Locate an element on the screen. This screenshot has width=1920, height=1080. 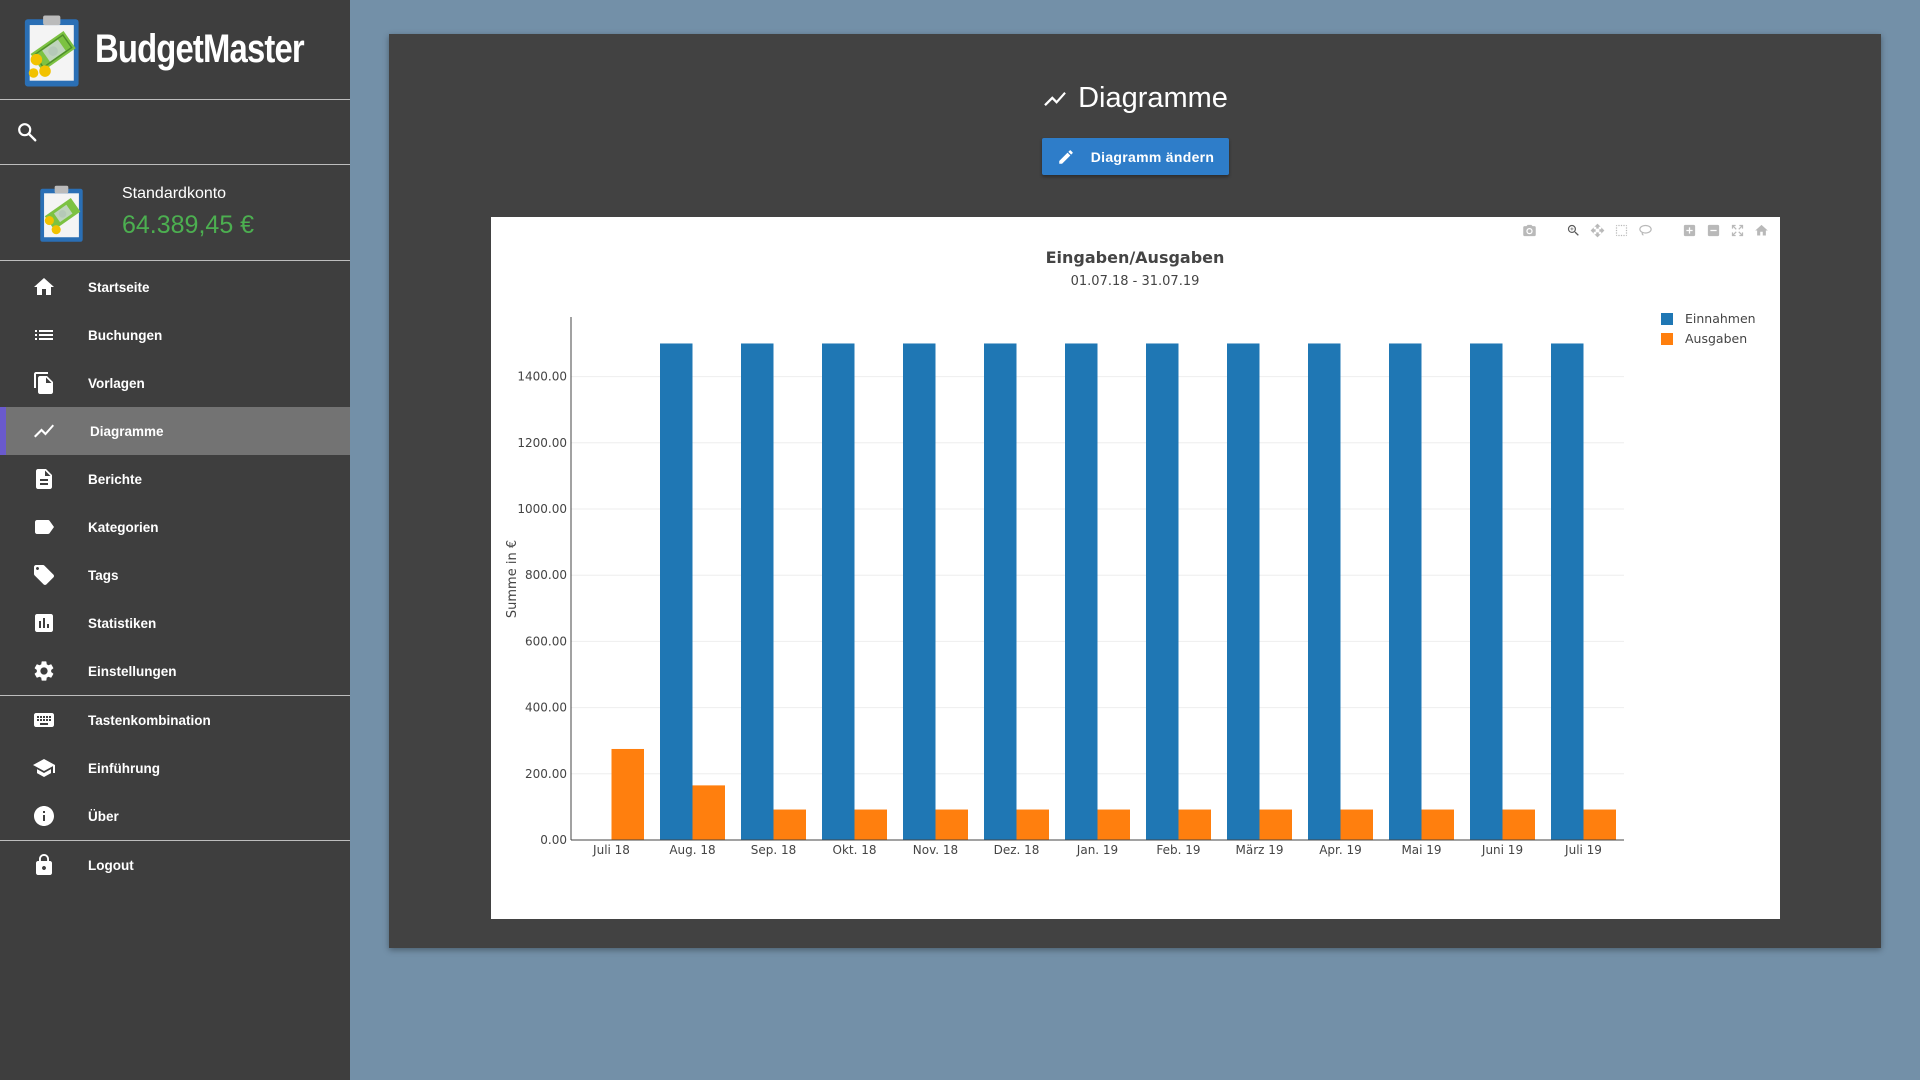
account-selector: Standardkonto 64.389,45 € is located at coordinates (175, 213).